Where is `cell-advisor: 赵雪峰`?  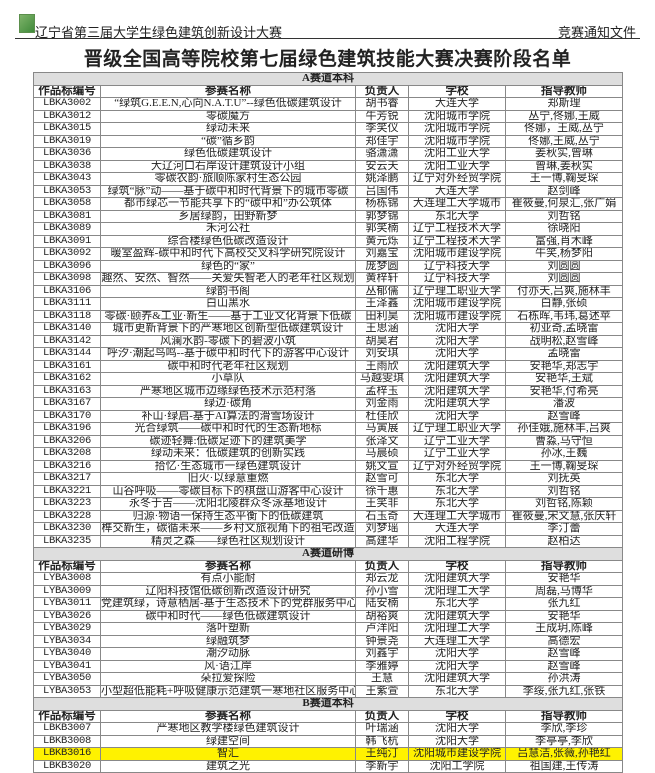 cell-advisor: 赵雪峰 is located at coordinates (564, 416).